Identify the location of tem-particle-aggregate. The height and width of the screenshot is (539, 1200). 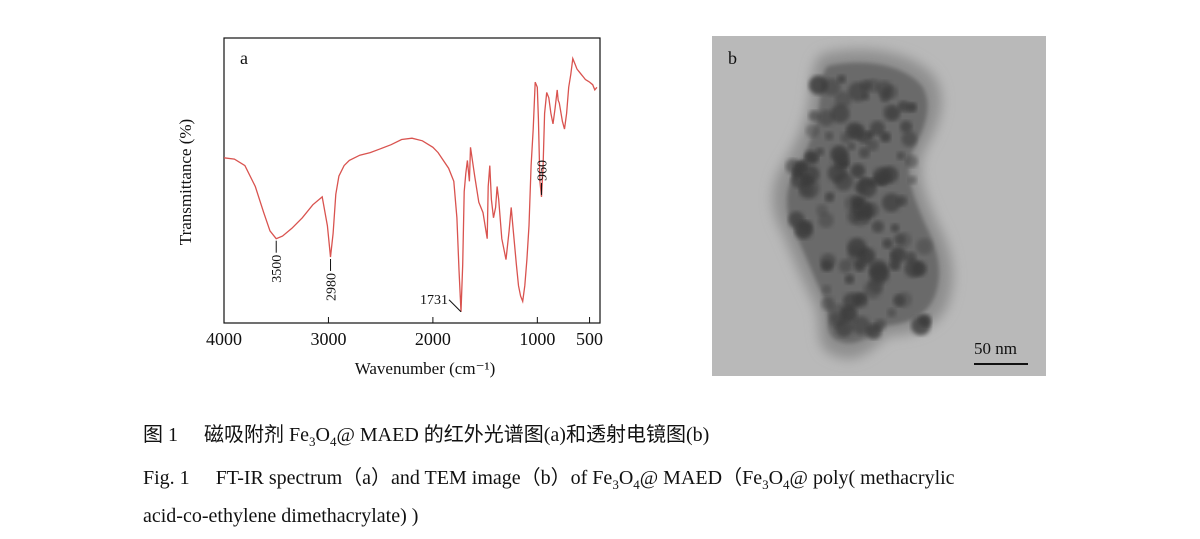
(862, 204).